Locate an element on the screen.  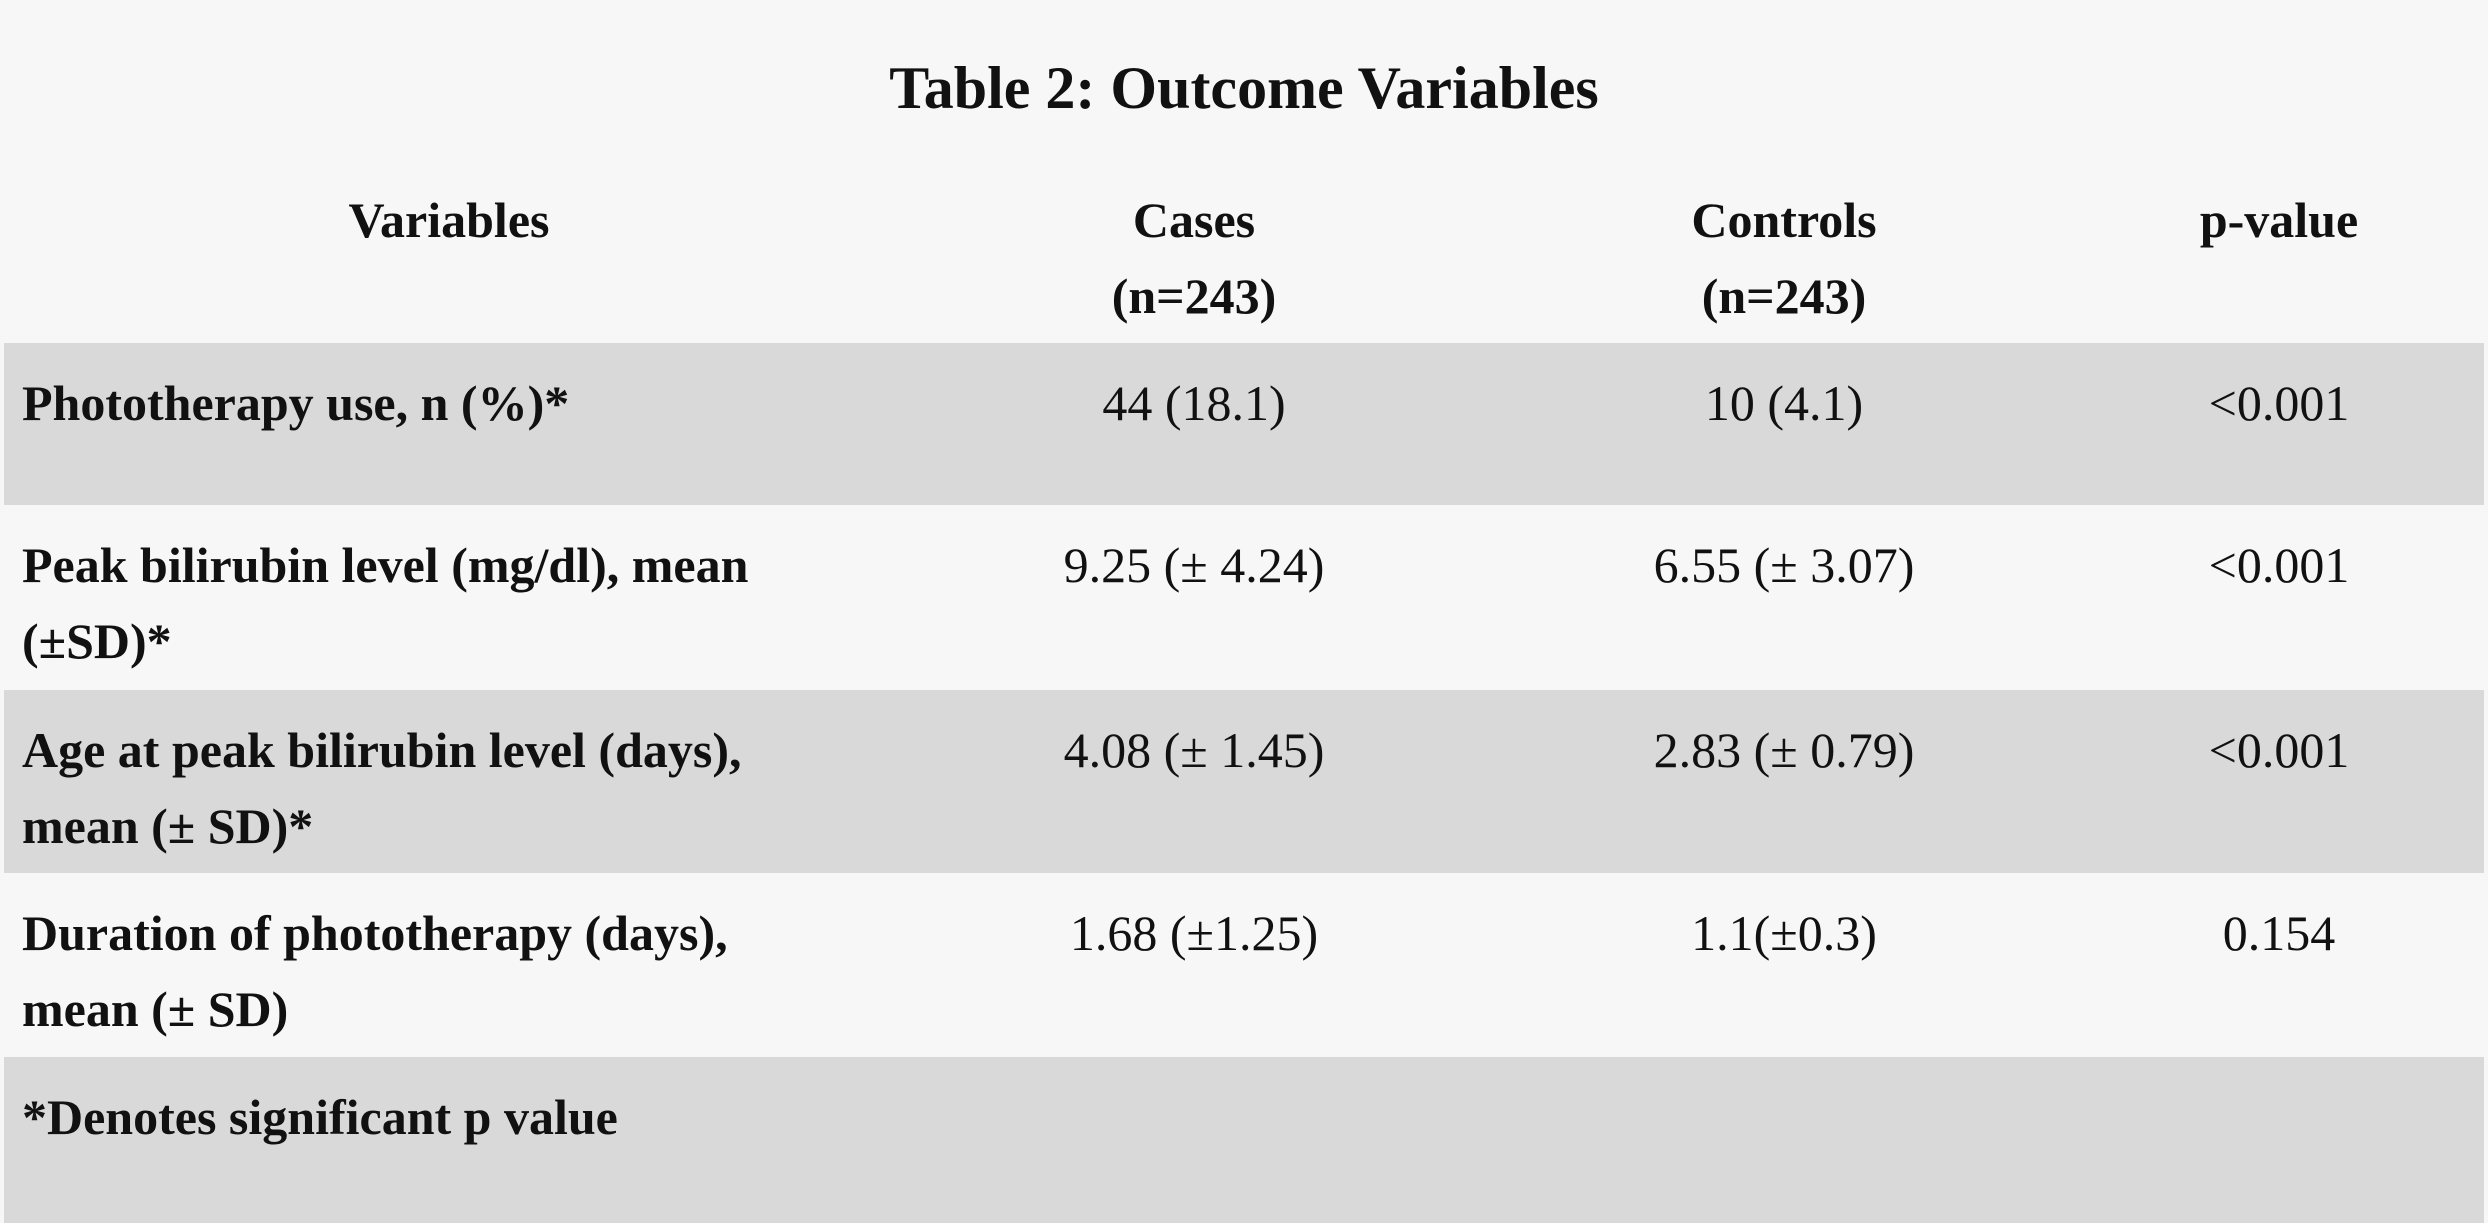
table-footnote-row: *Denotes significant p value is located at coordinates (1244, 1140).